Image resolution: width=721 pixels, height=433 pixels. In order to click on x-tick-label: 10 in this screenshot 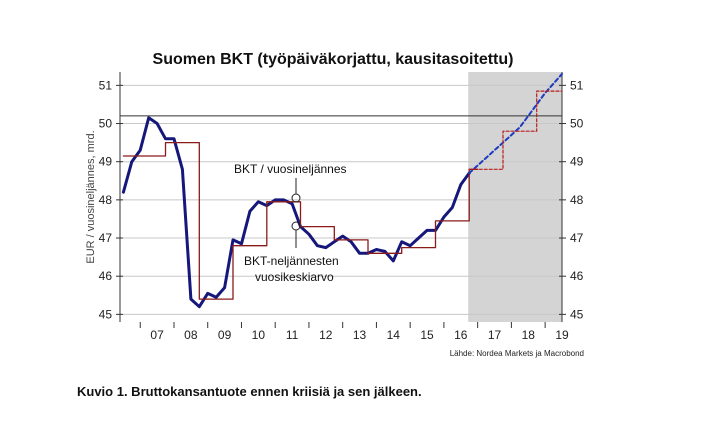, I will do `click(259, 335)`.